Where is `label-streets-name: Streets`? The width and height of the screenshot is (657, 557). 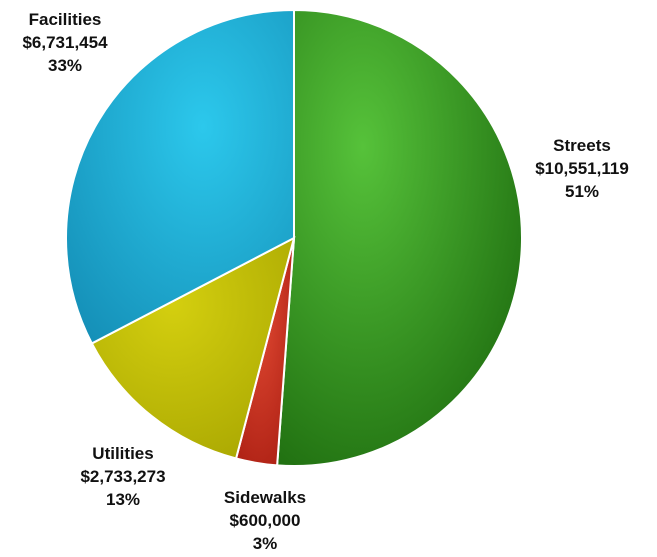
label-streets-name: Streets is located at coordinates (582, 145).